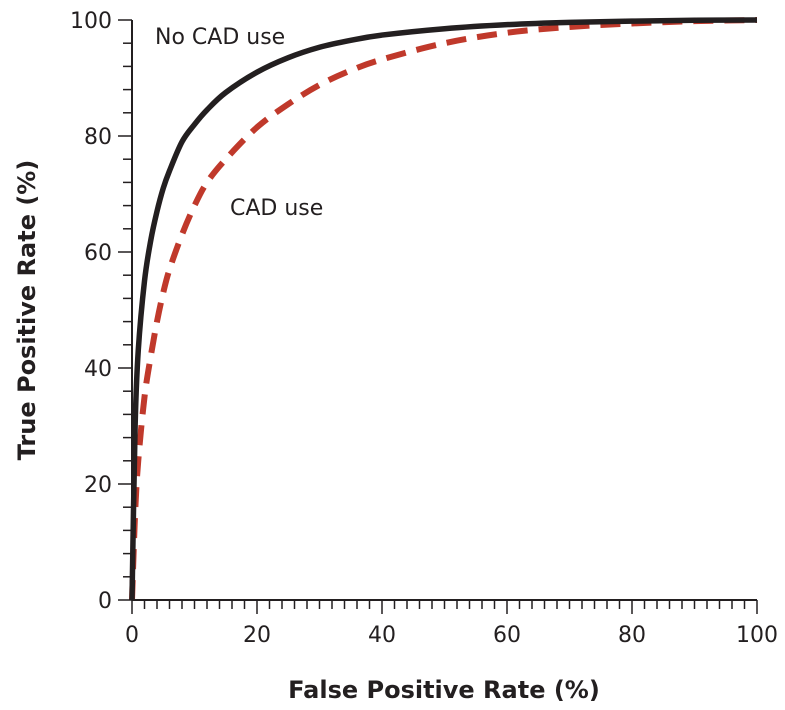 This screenshot has height=710, width=785. I want to click on y-tick-label: 60, so click(98, 253).